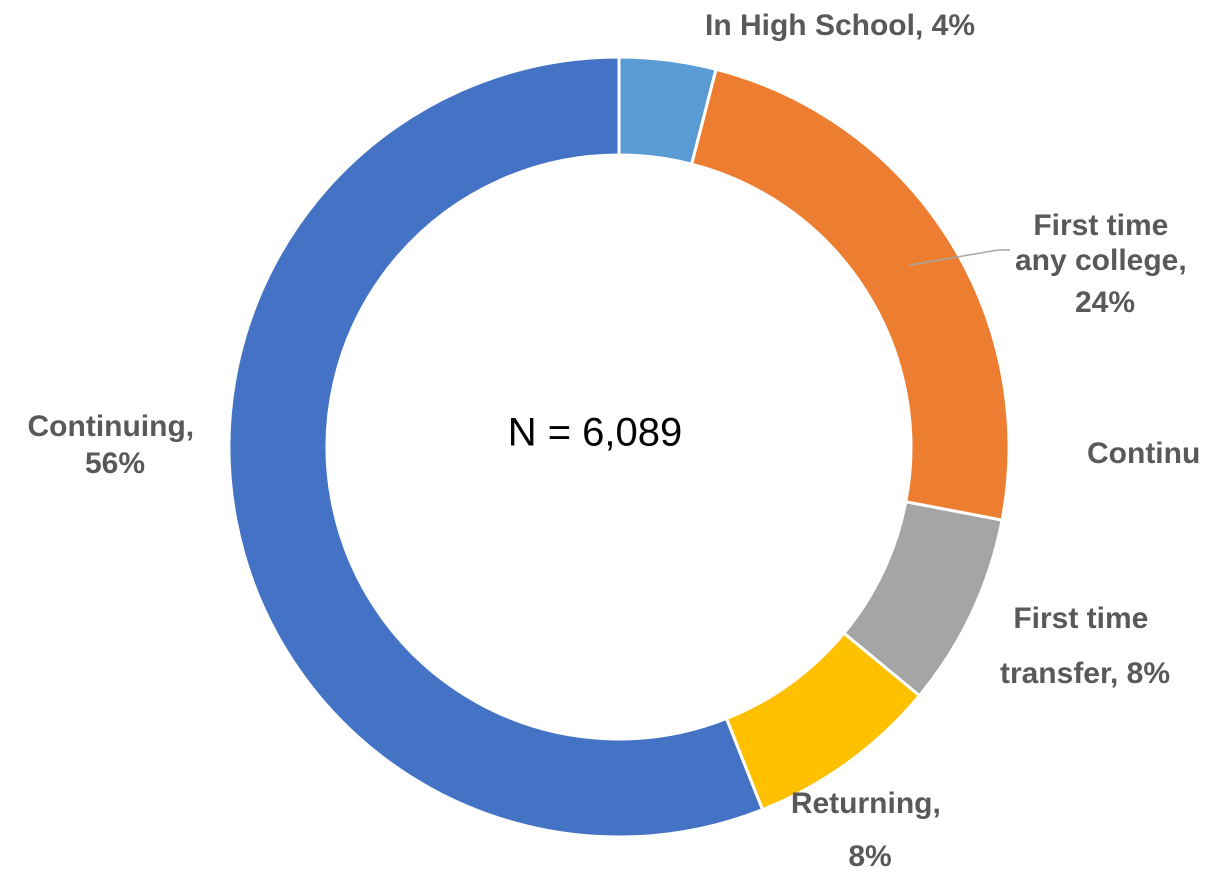  I want to click on data-label: First time transfer, 8%, so click(1085, 646).